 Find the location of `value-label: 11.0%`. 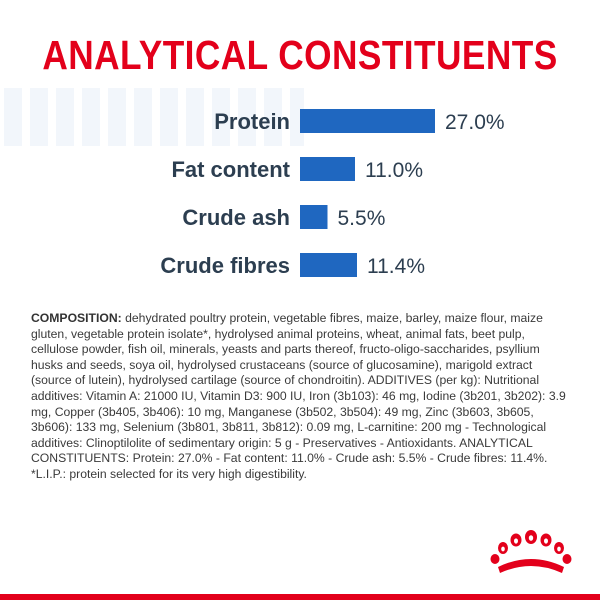

value-label: 11.0% is located at coordinates (394, 170).